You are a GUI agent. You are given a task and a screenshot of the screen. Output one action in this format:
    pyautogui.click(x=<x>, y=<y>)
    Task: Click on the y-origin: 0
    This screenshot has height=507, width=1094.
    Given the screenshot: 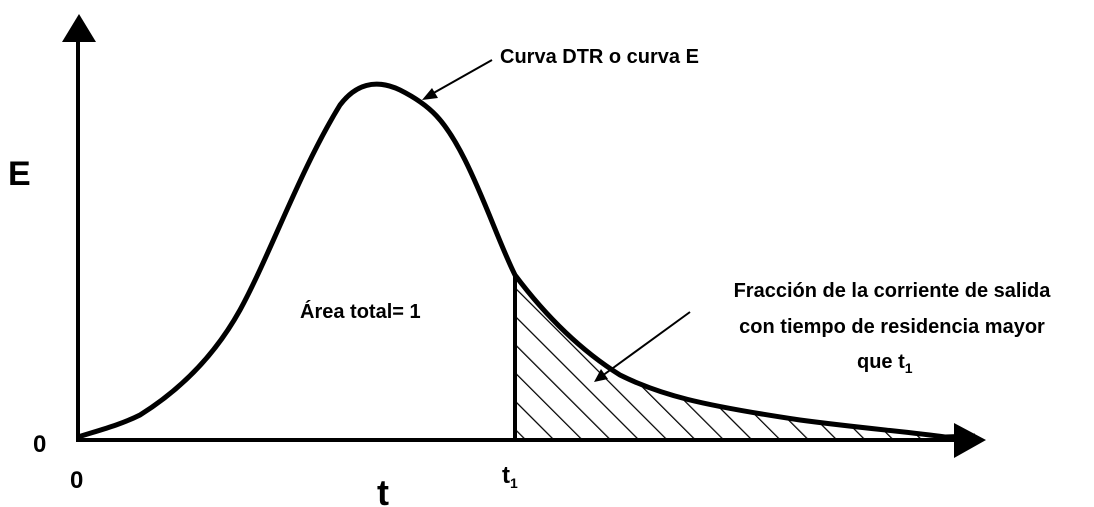 What is the action you would take?
    pyautogui.click(x=39, y=444)
    